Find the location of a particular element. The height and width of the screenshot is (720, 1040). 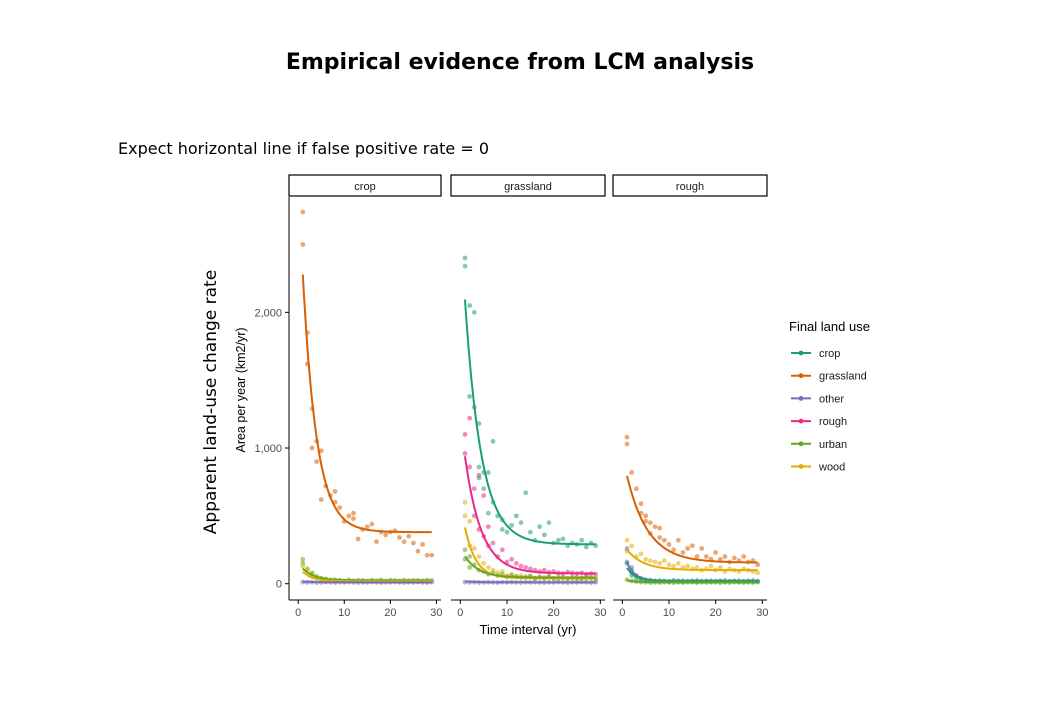

y-axis-title: Area per year (km2/yr) is located at coordinates (241, 389).